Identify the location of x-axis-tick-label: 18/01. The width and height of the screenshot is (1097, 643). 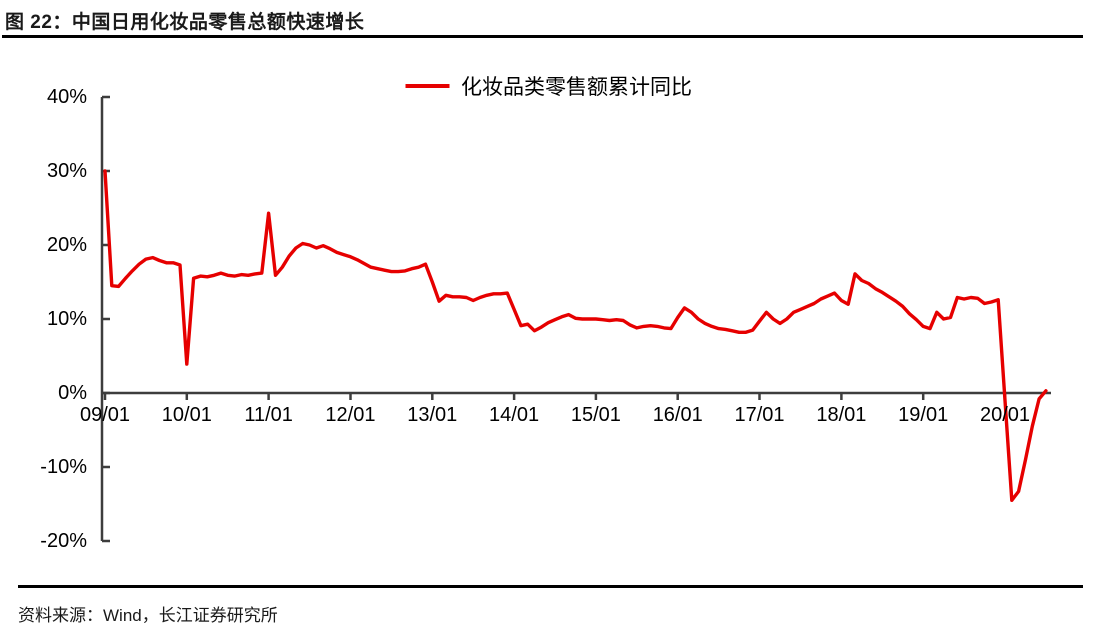
(841, 415).